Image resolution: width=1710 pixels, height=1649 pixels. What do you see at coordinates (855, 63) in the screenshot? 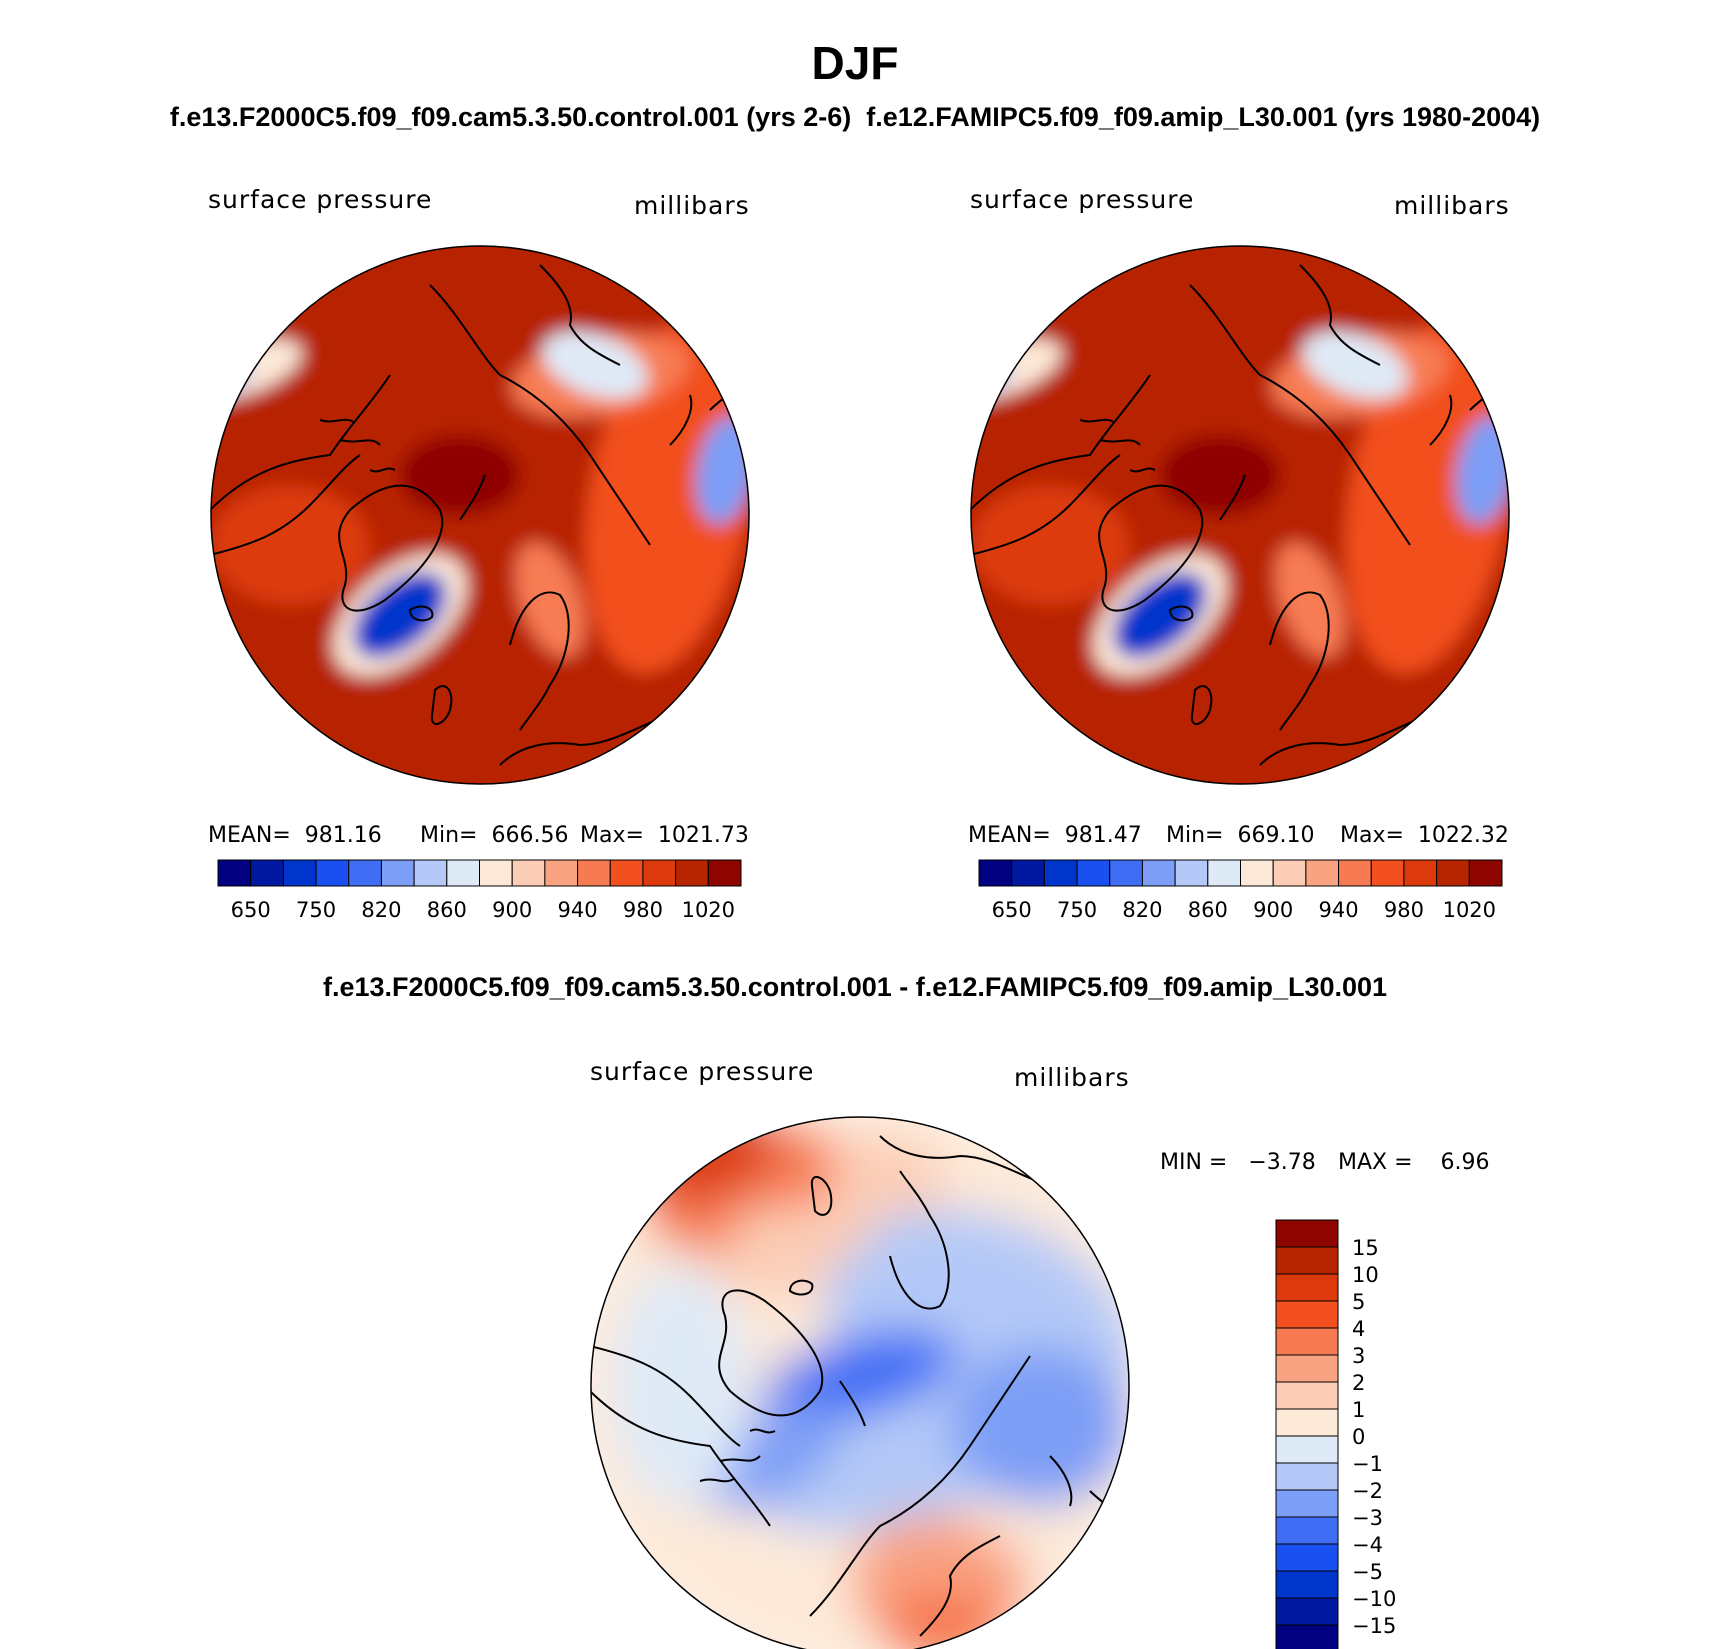
I see `figure-title: DJF` at bounding box center [855, 63].